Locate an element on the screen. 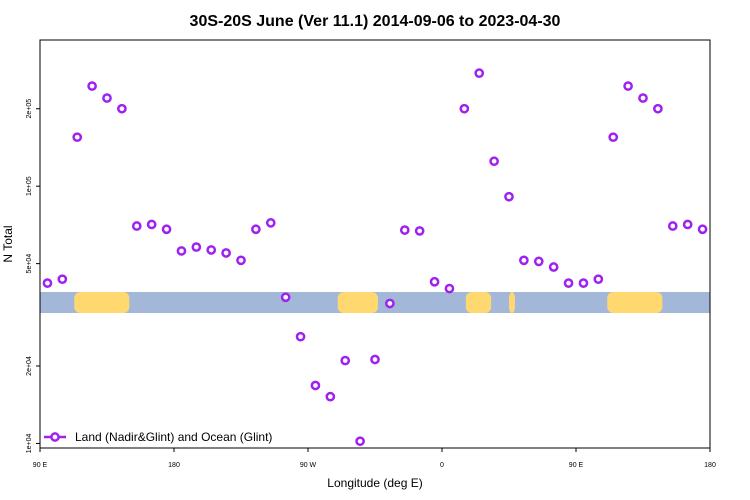 The width and height of the screenshot is (750, 500). x-tick-label: 0 is located at coordinates (442, 465).